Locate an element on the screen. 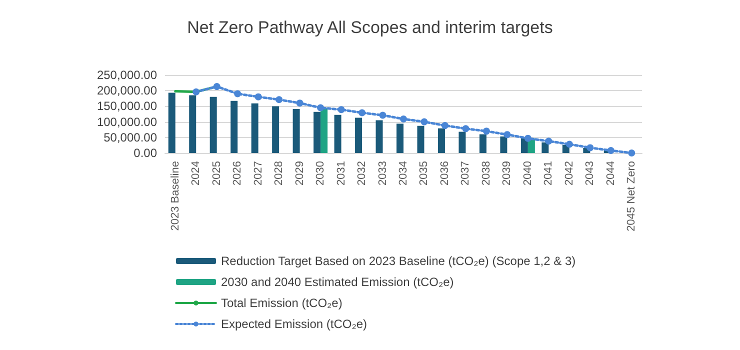 Image resolution: width=740 pixels, height=350 pixels. y-tick-label: 100,000.00 is located at coordinates (127, 121).